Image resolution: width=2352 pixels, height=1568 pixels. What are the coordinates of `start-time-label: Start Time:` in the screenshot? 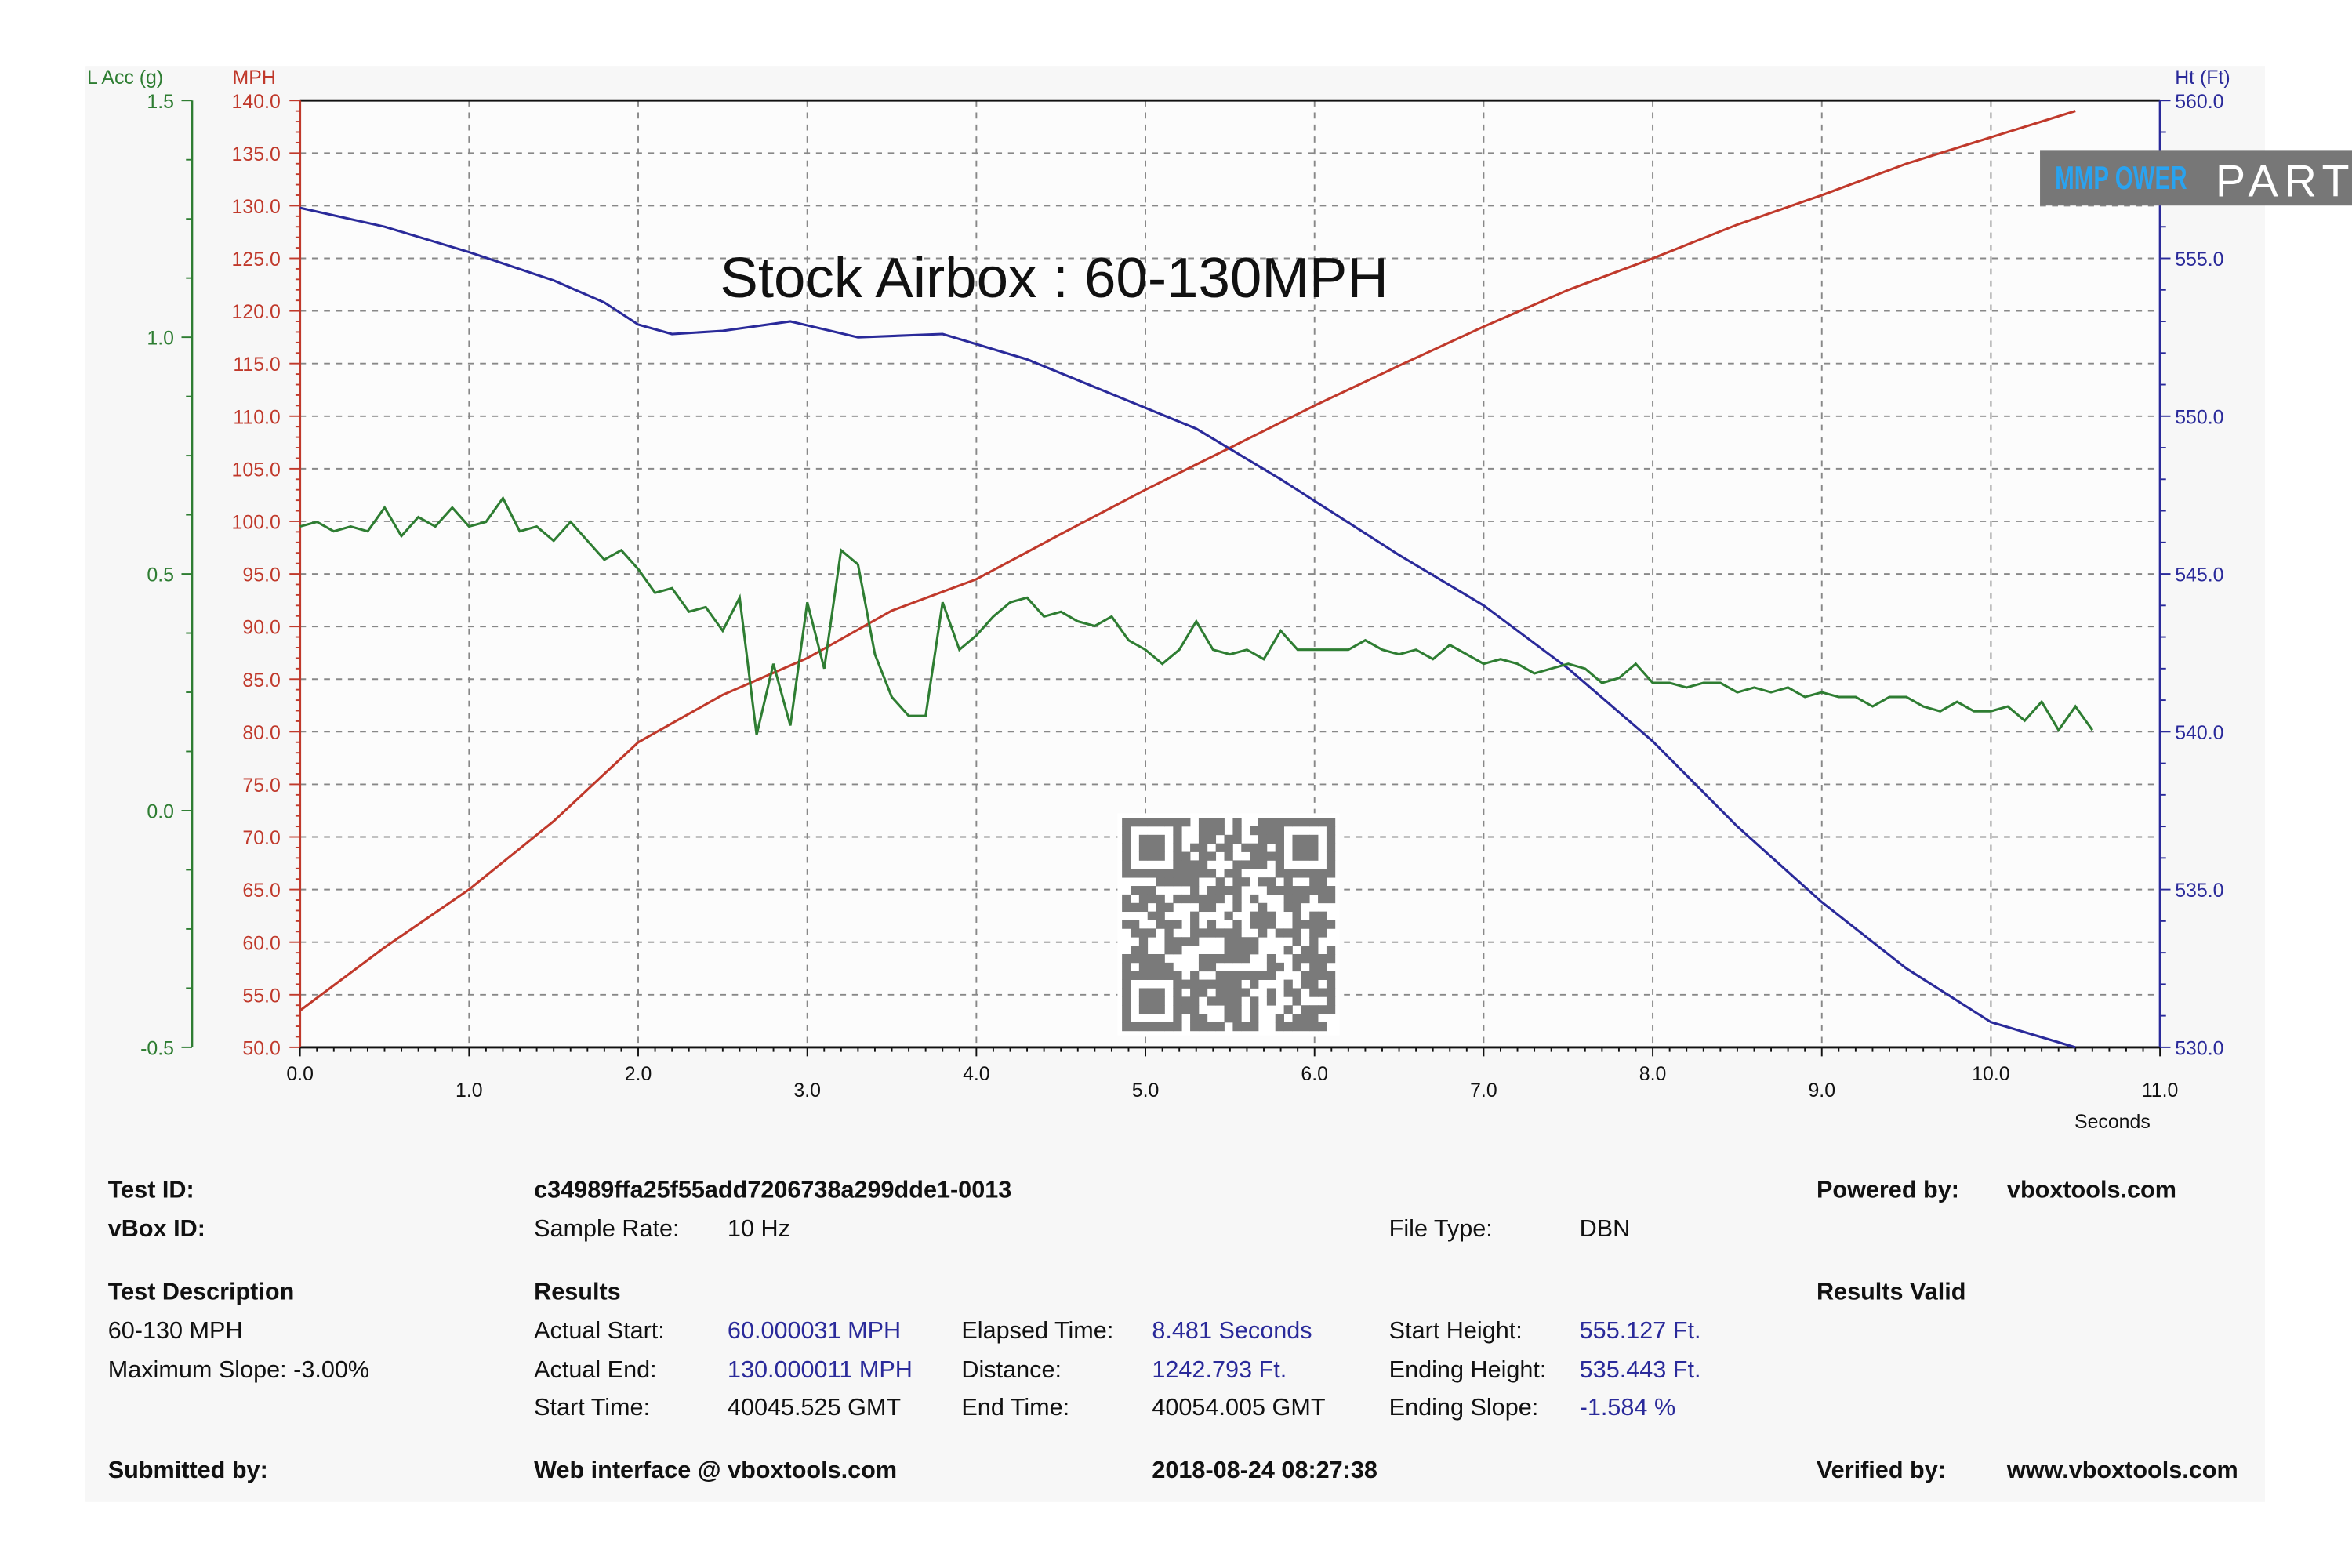 It's located at (592, 1407).